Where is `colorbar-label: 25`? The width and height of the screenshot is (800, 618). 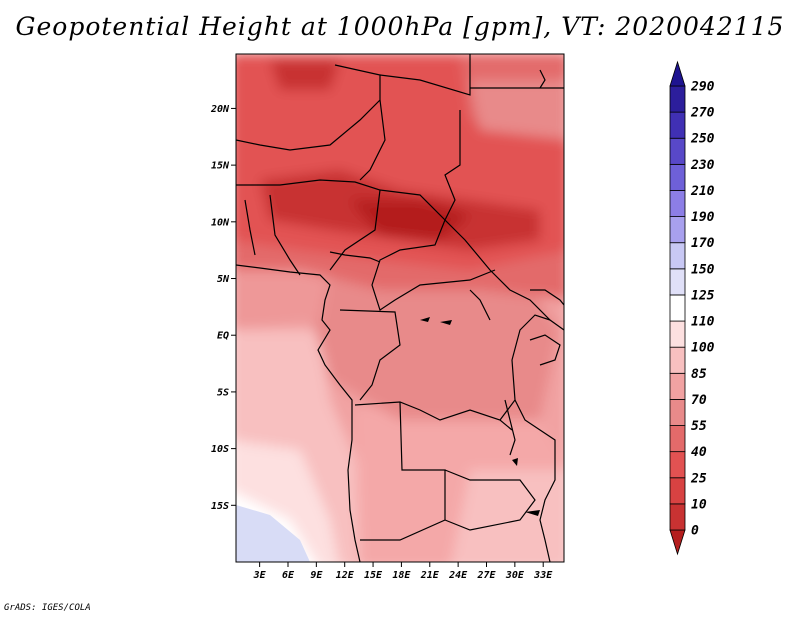 colorbar-label: 25 is located at coordinates (698, 478).